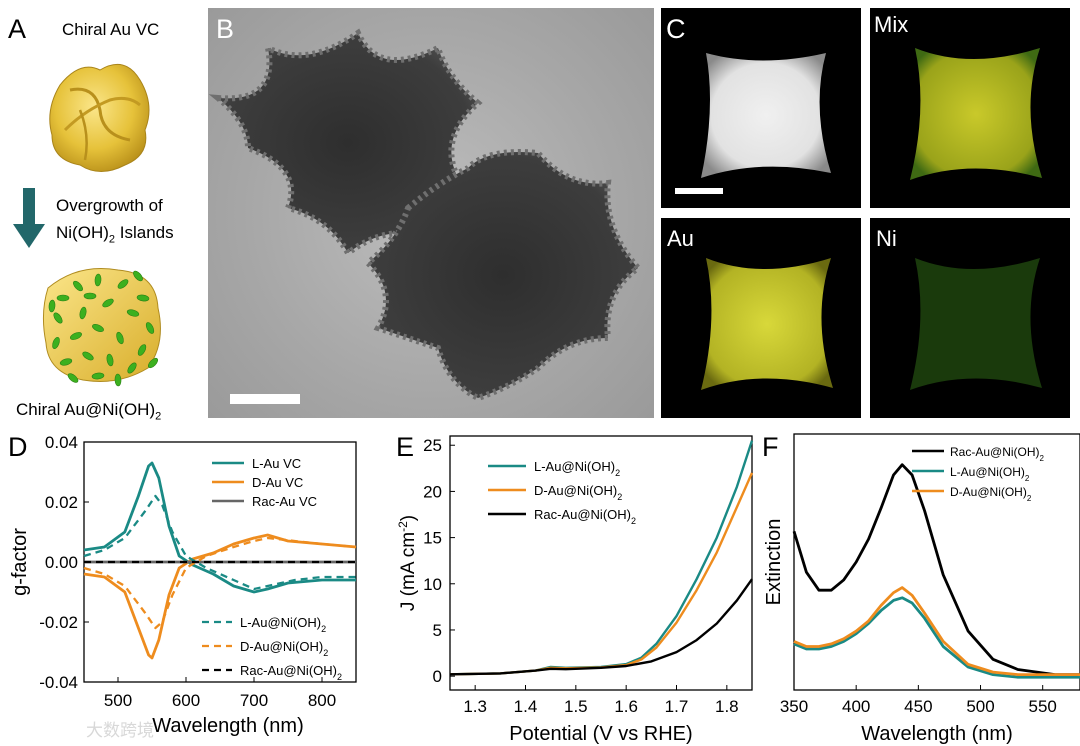  Describe the element at coordinates (676, 29) in the screenshot. I see `panel-label-c: C` at that location.